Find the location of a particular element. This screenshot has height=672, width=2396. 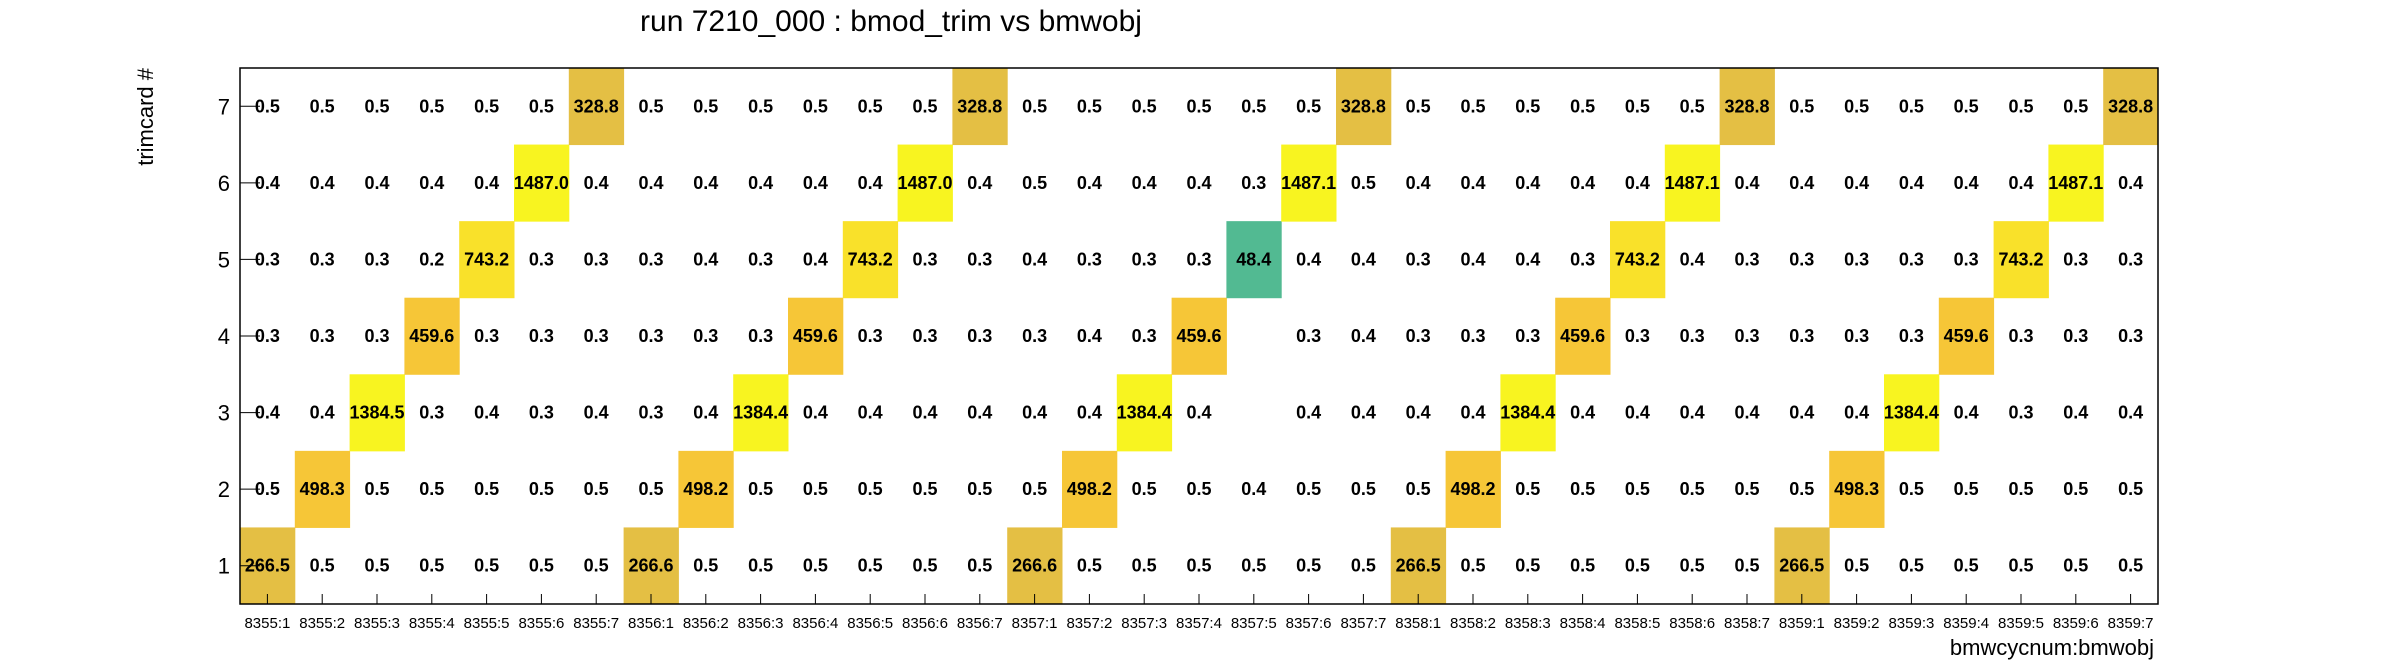

x-tick-label: 8357:4 is located at coordinates (1199, 623).